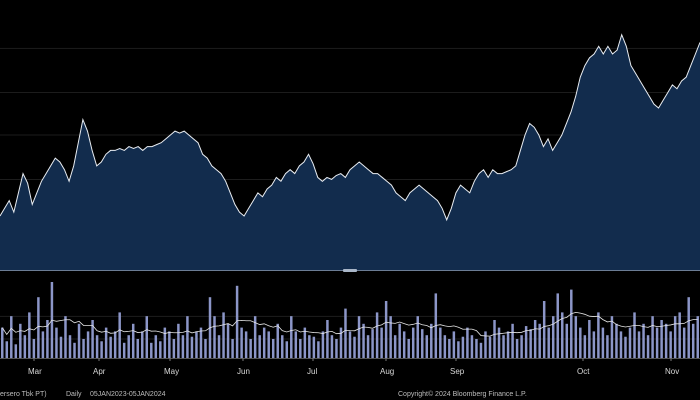  What do you see at coordinates (457, 371) in the screenshot?
I see `month-label-sep: Sep` at bounding box center [457, 371].